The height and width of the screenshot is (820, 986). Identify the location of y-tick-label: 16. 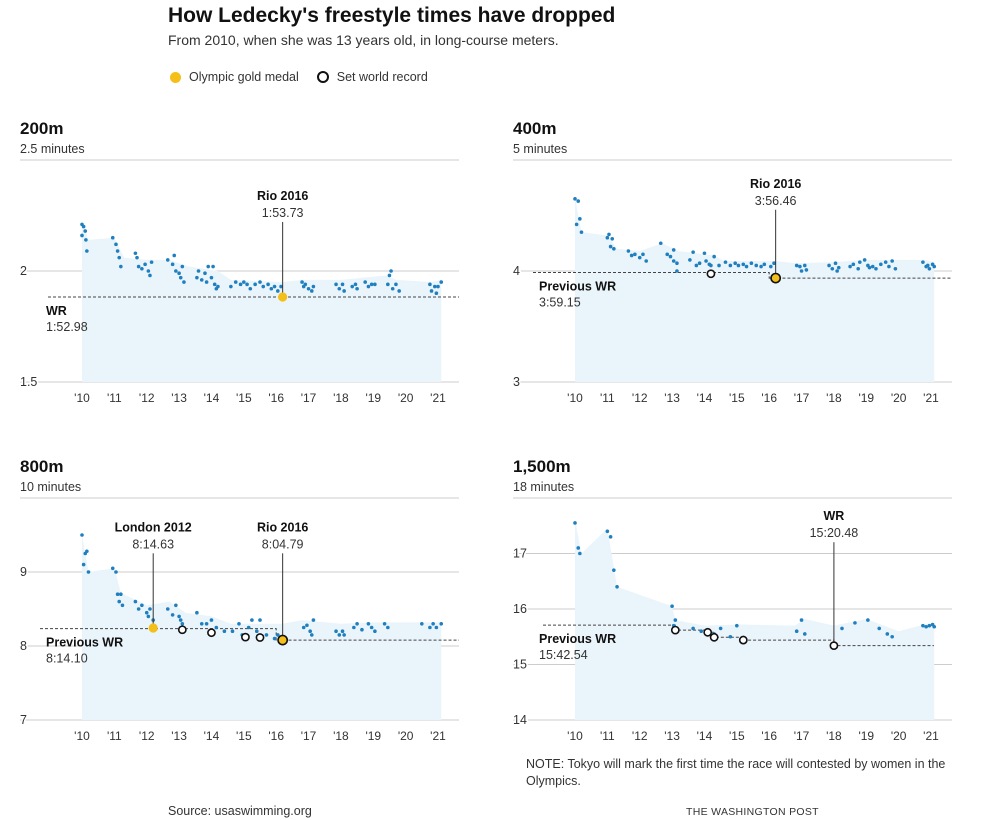
(520, 609).